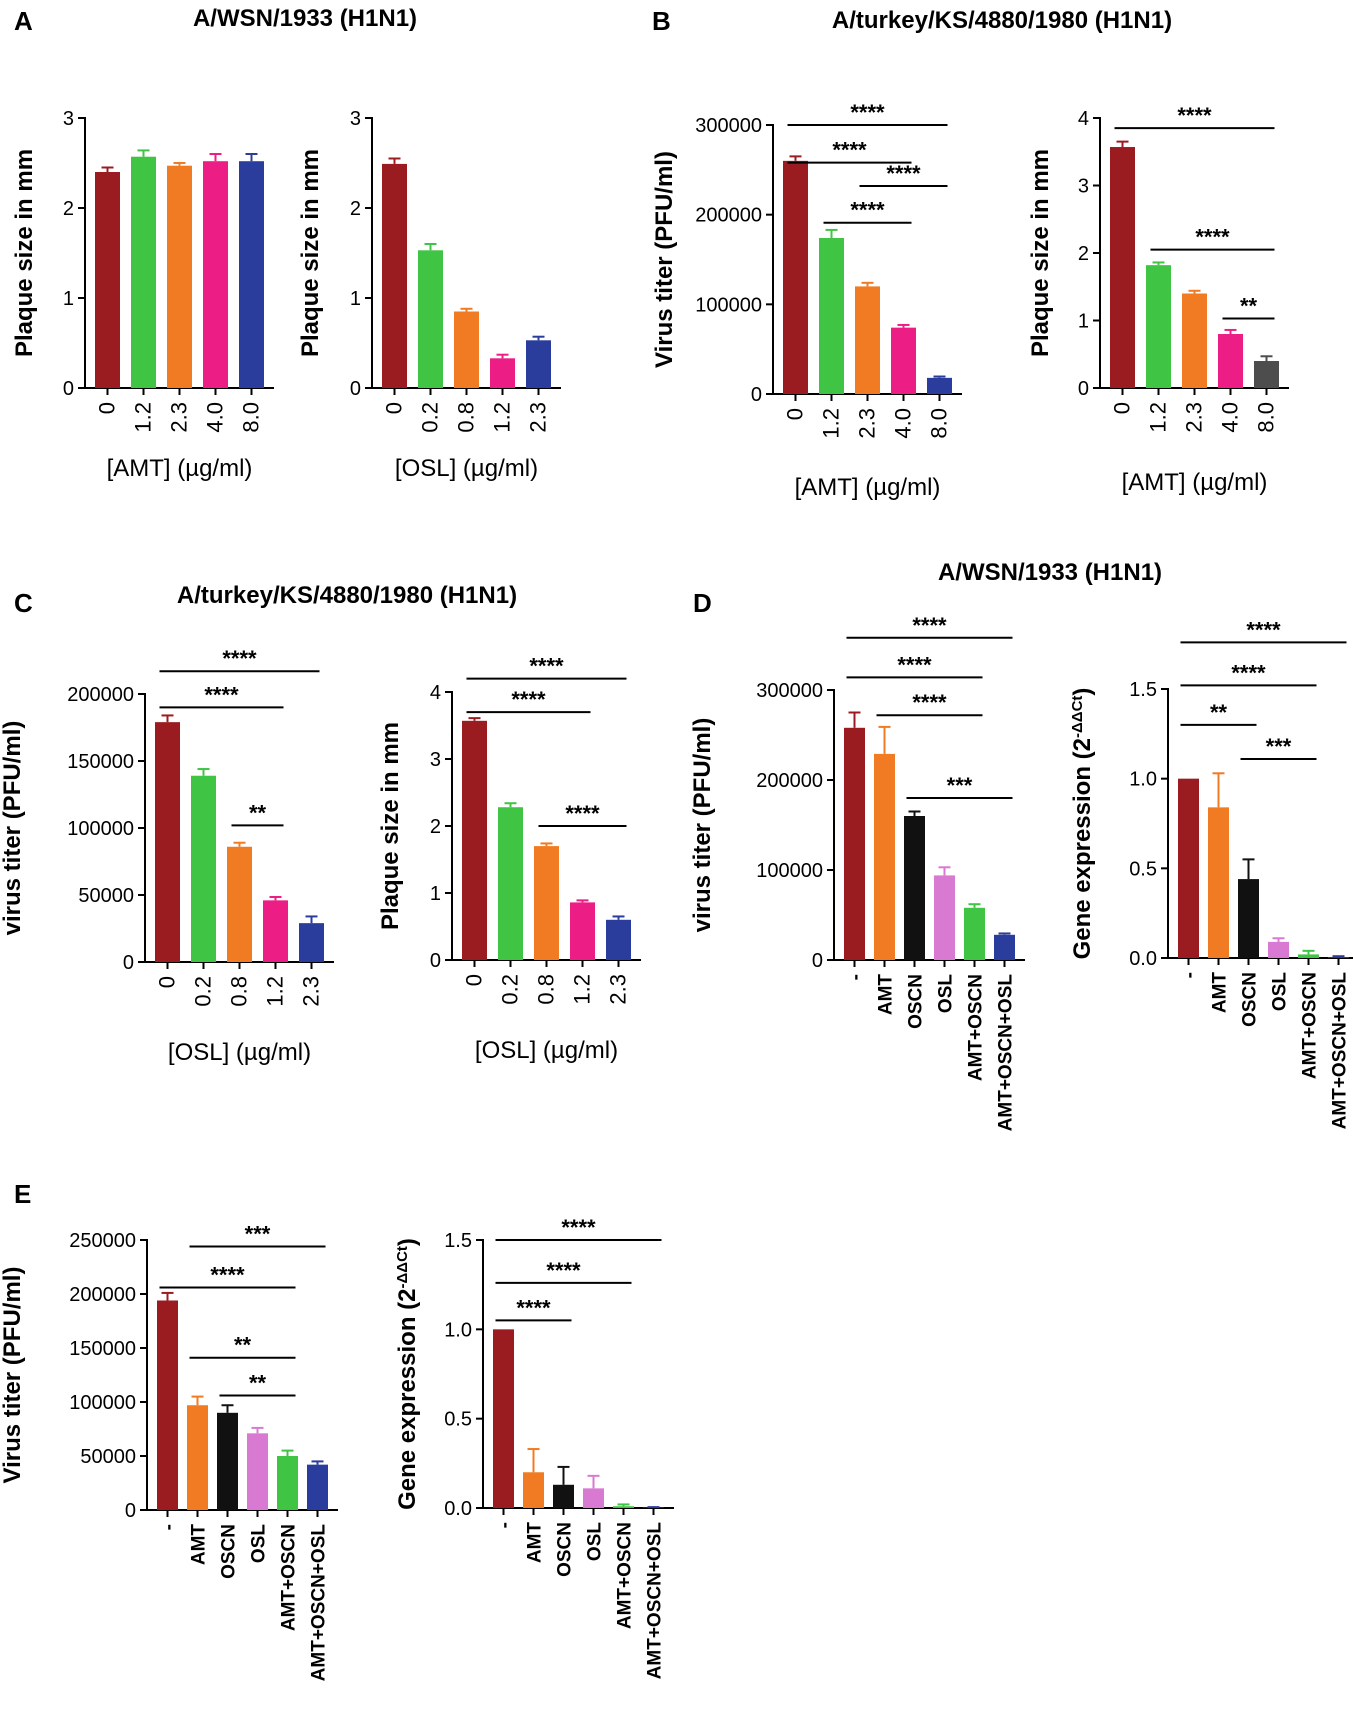 The height and width of the screenshot is (1723, 1353). What do you see at coordinates (227, 1275) in the screenshot?
I see `significance-label-e1-1: ****` at bounding box center [227, 1275].